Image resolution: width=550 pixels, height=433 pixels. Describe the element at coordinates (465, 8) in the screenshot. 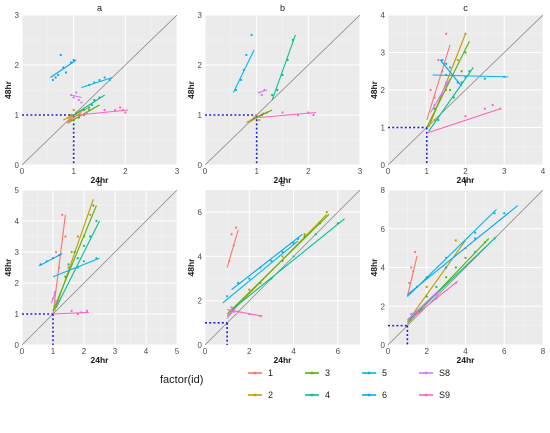

I see `panel-title: c` at that location.